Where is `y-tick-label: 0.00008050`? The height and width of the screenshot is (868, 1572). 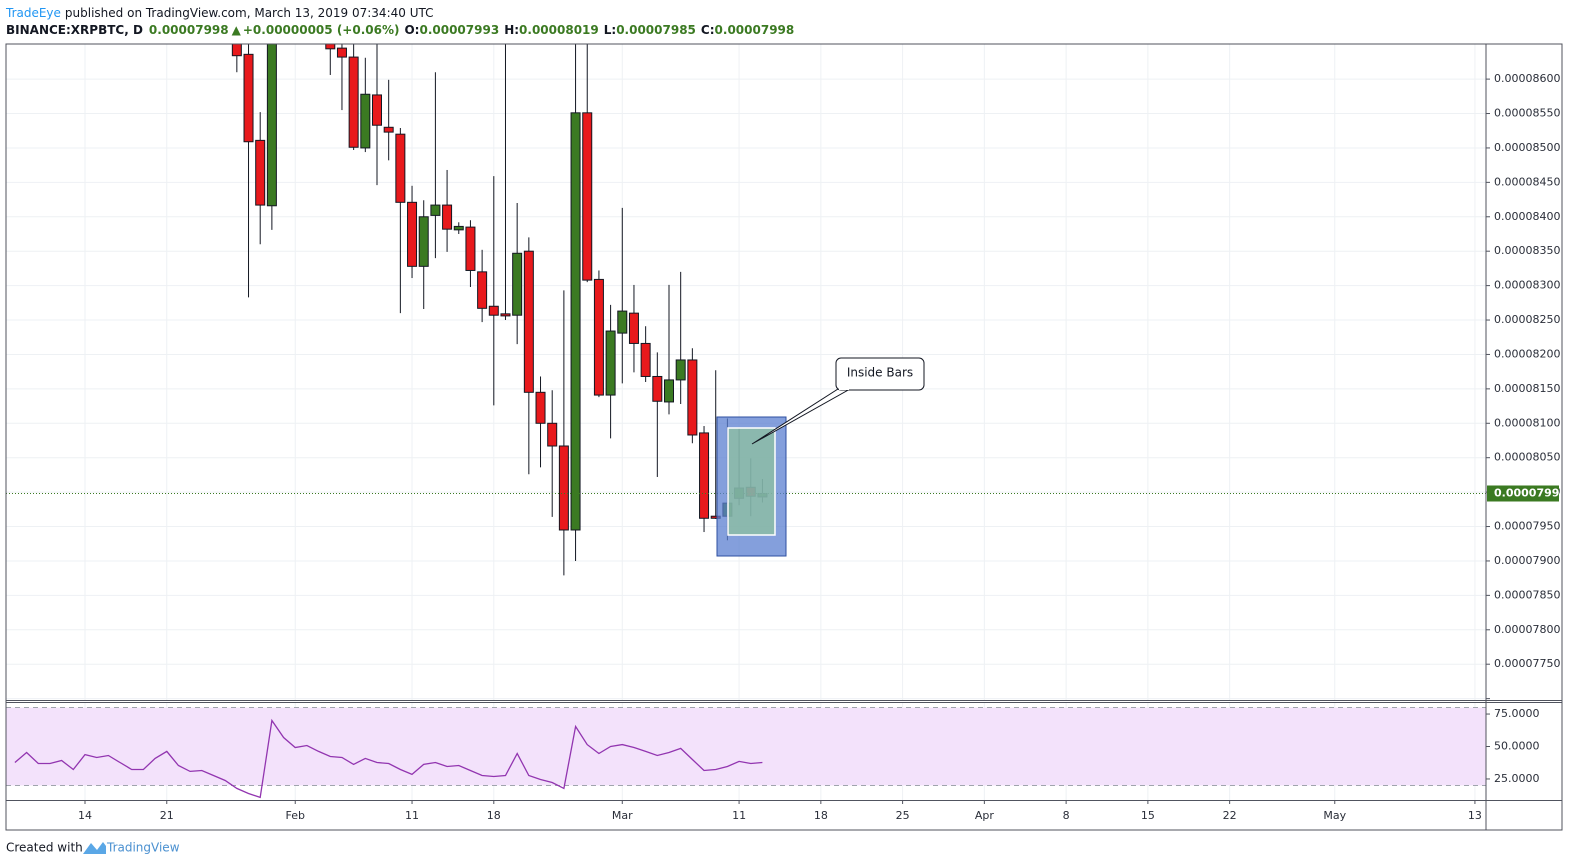
y-tick-label: 0.00008050 is located at coordinates (1527, 457).